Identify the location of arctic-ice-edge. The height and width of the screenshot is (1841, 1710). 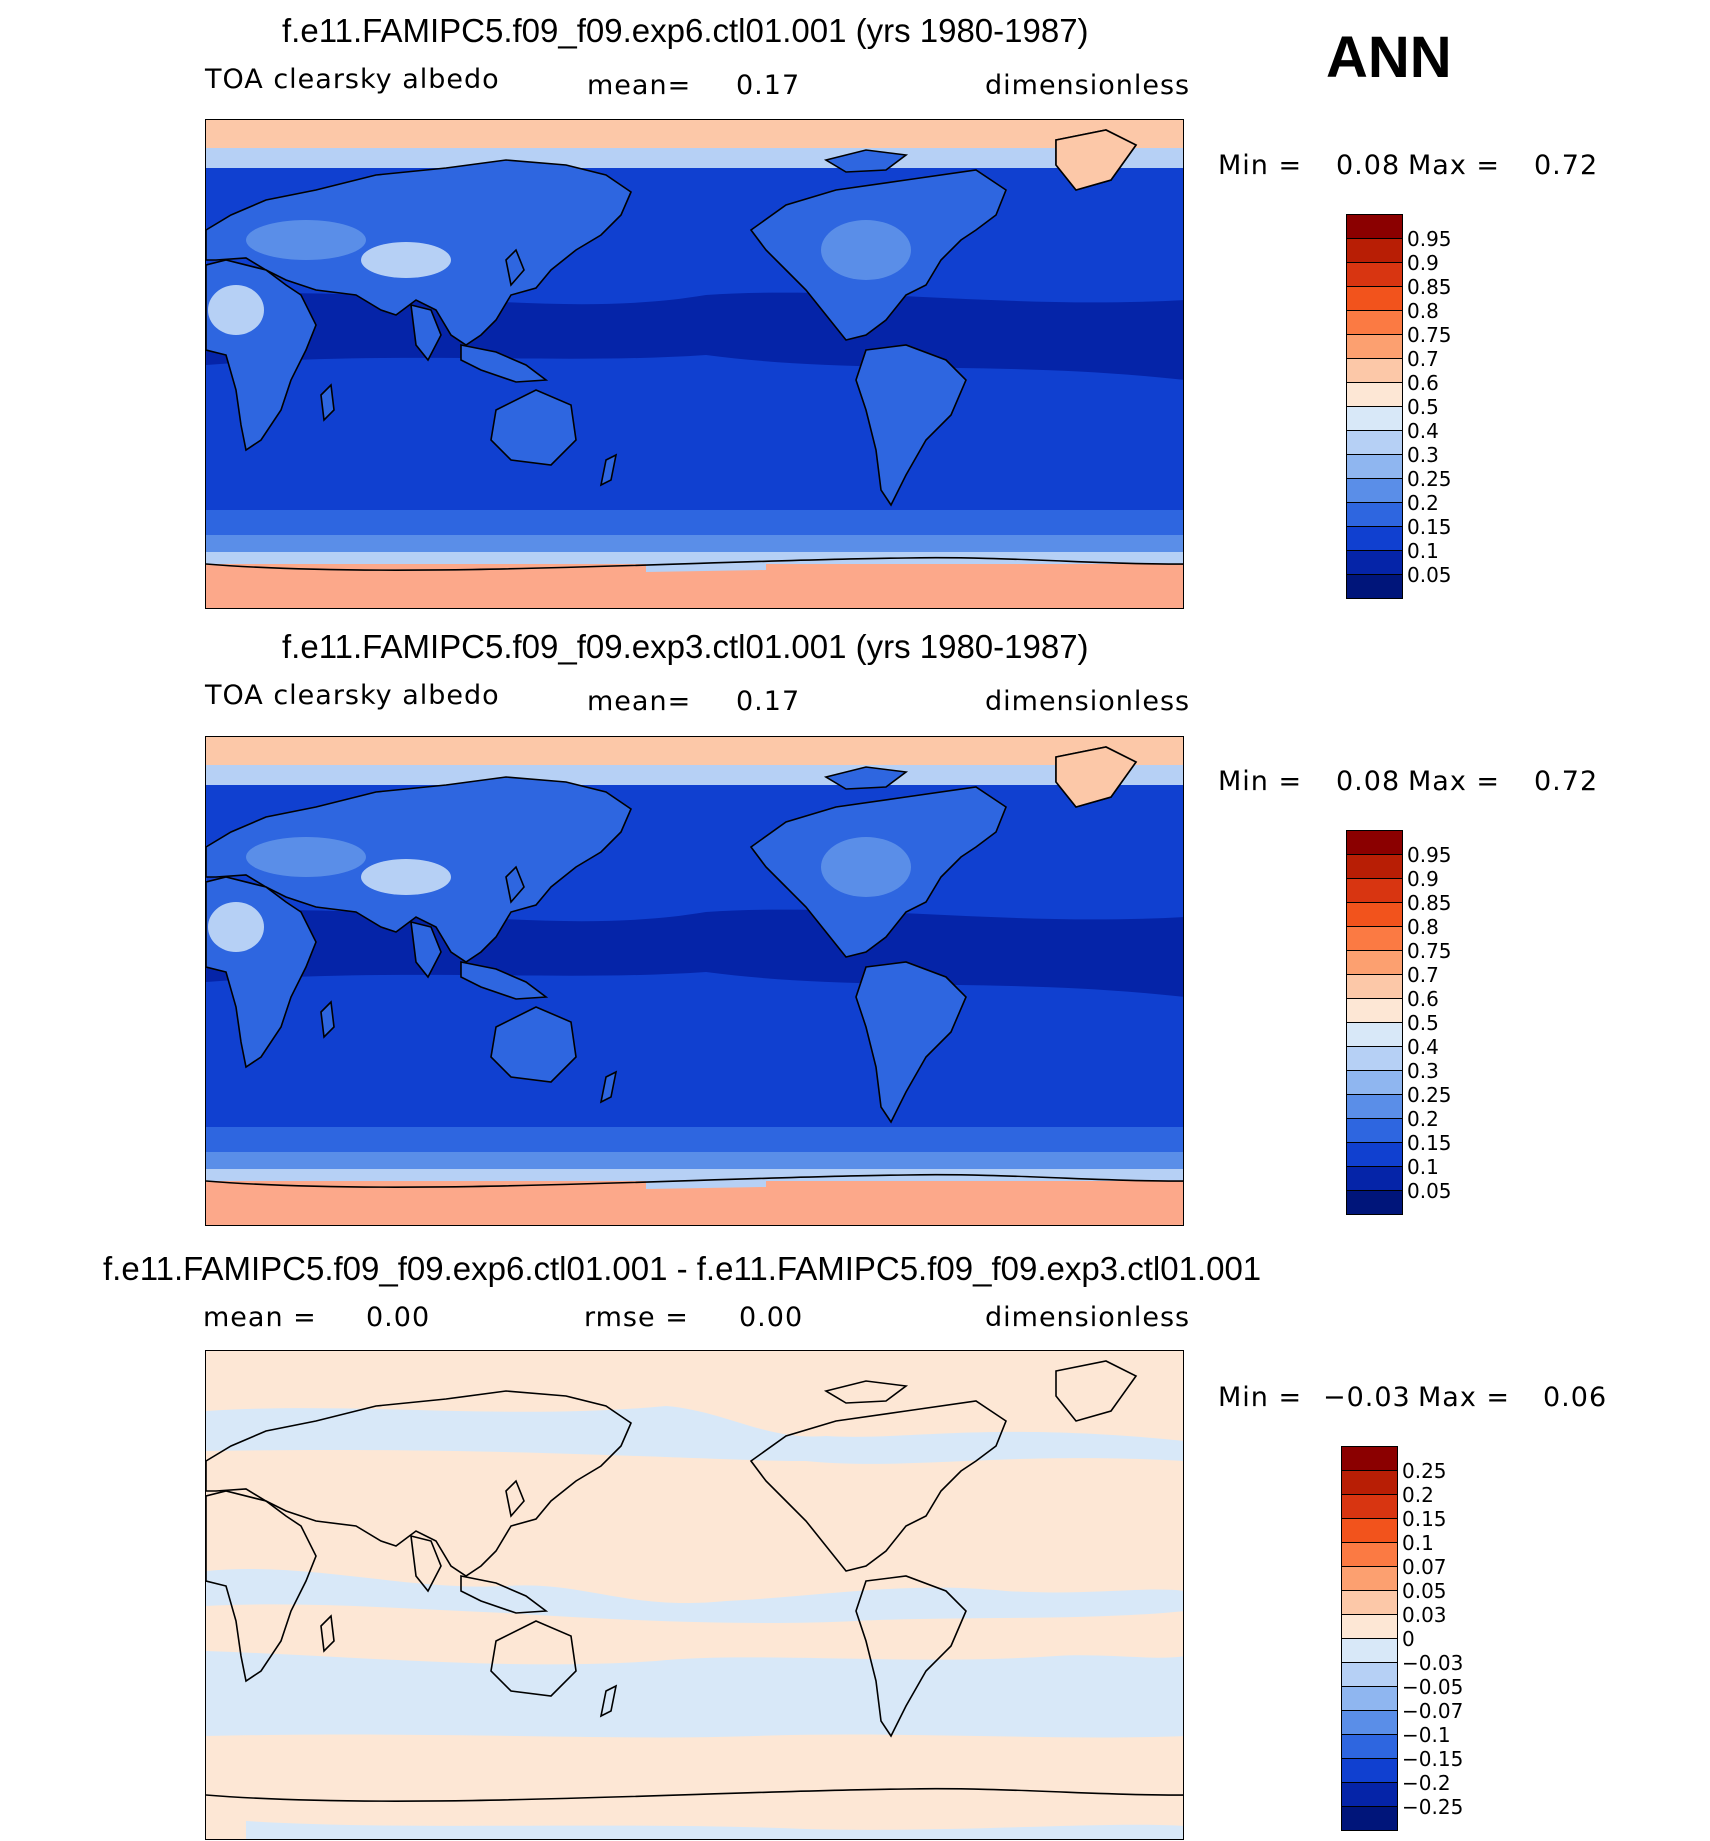
(694, 158).